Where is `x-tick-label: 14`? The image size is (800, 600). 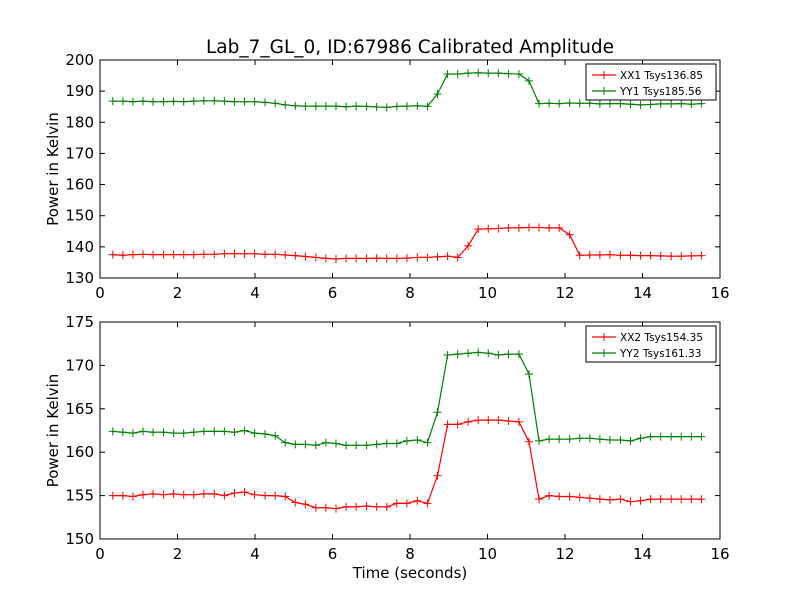
x-tick-label: 14 is located at coordinates (642, 554).